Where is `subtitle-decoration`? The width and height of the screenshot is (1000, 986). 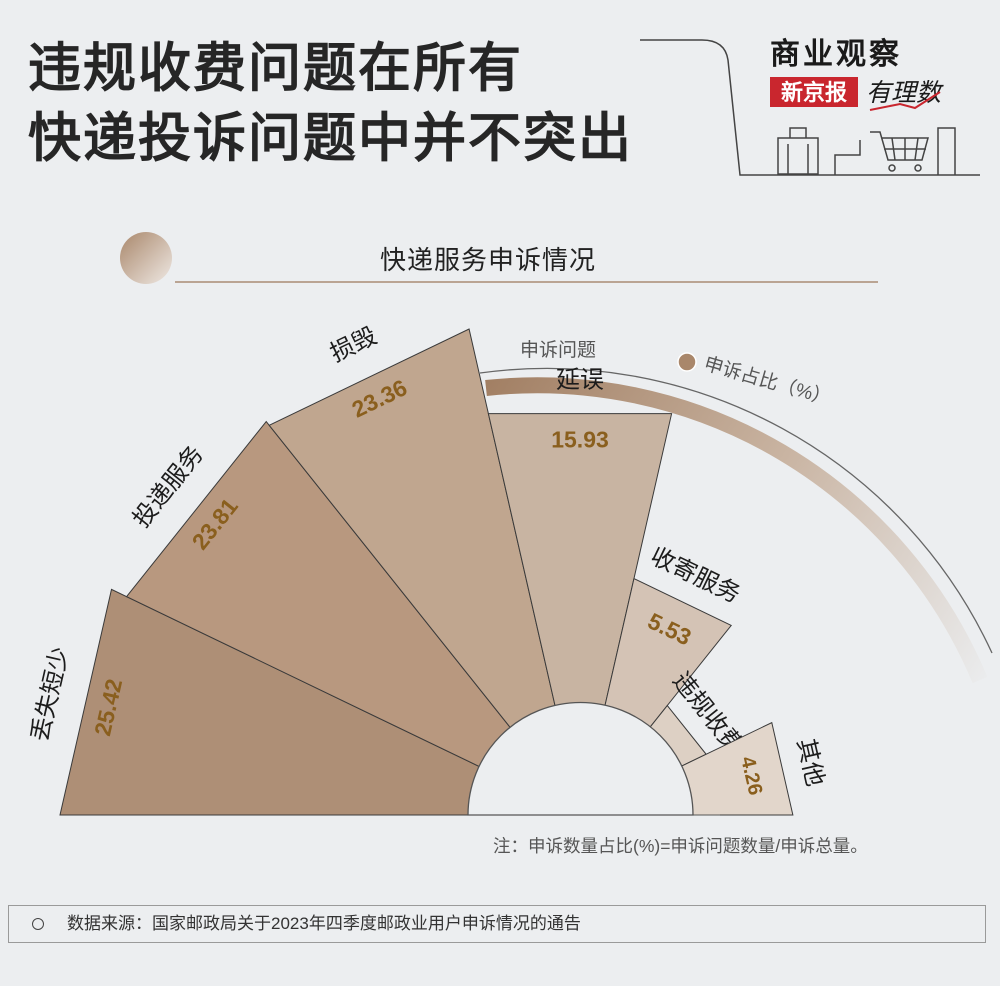 subtitle-decoration is located at coordinates (499, 258).